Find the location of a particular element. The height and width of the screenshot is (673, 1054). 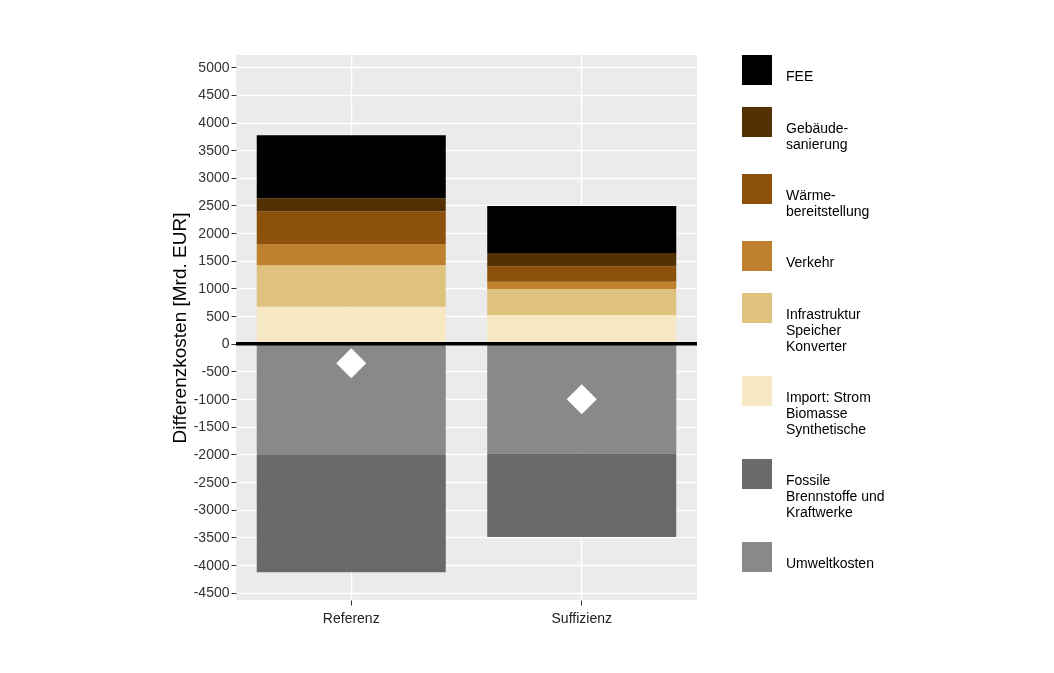

y-tick-label: -500 is located at coordinates (215, 370).